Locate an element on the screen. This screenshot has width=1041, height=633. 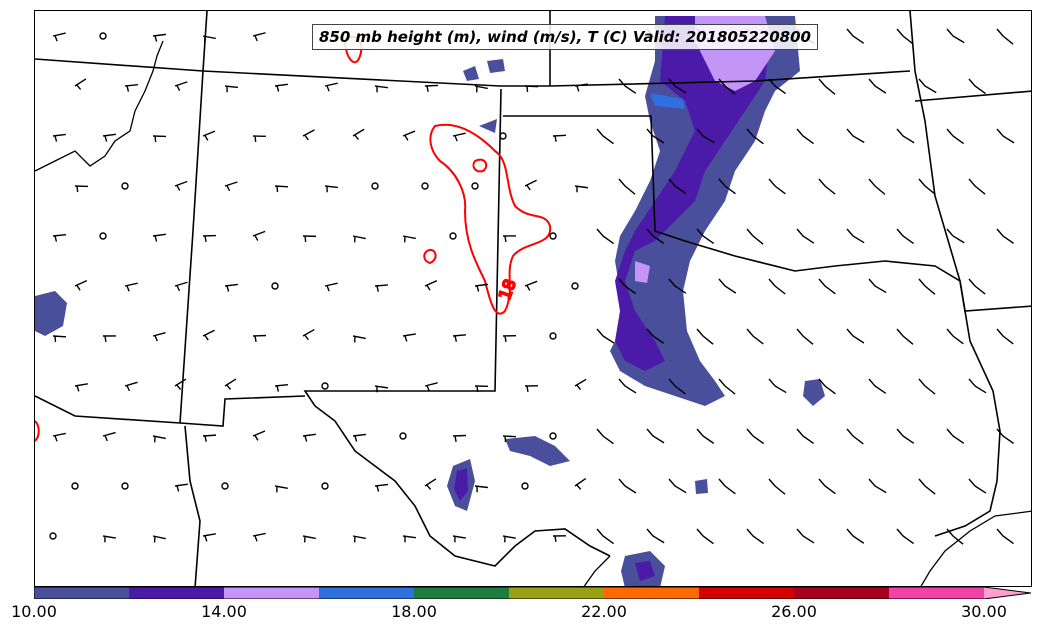
shaded-region-core is located at coordinates (692, 193).